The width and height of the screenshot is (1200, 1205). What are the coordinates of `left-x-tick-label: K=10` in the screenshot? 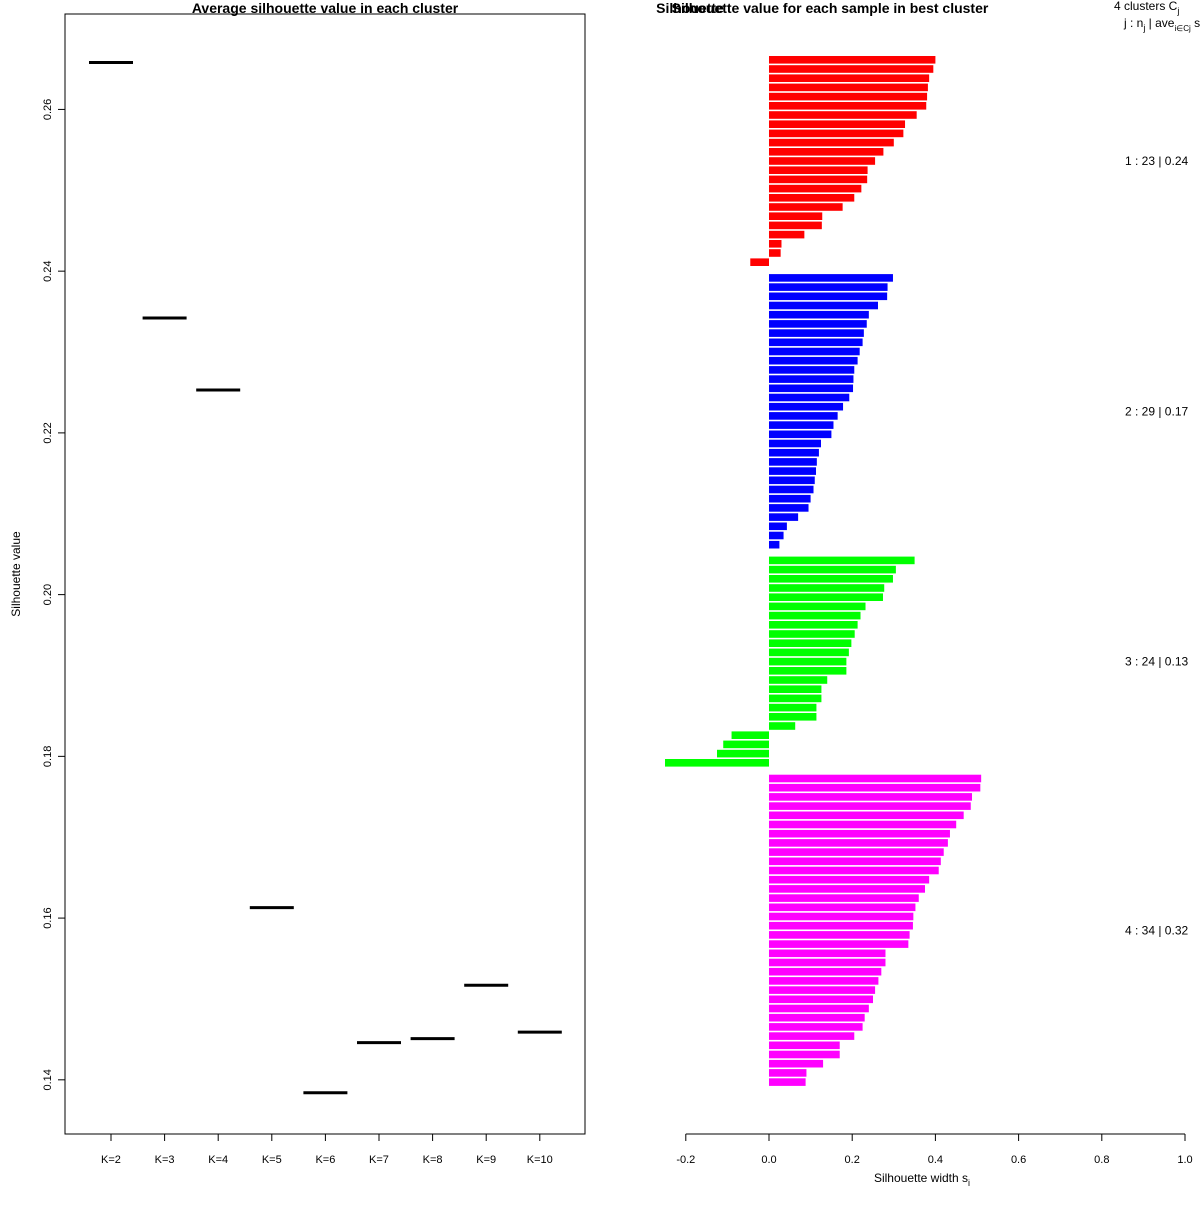 It's located at (540, 1160).